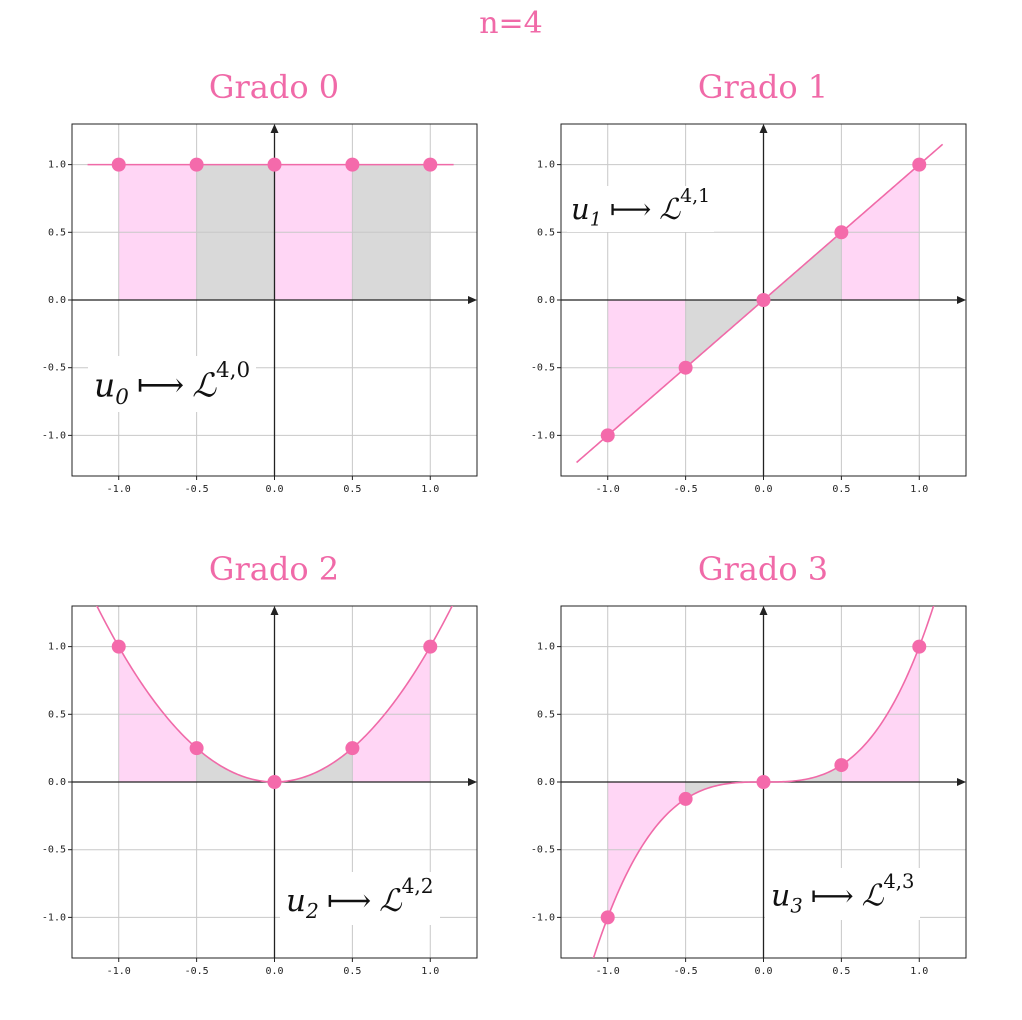 The width and height of the screenshot is (1022, 1020). What do you see at coordinates (274, 569) in the screenshot?
I see `chart-title: Grado 2` at bounding box center [274, 569].